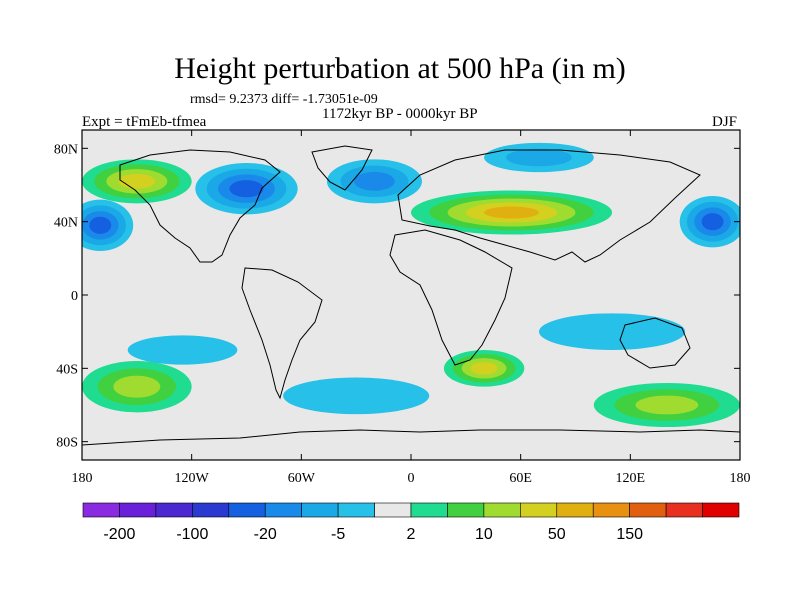 The width and height of the screenshot is (800, 600). Describe the element at coordinates (265, 534) in the screenshot. I see `colorbar-label: -20` at that location.